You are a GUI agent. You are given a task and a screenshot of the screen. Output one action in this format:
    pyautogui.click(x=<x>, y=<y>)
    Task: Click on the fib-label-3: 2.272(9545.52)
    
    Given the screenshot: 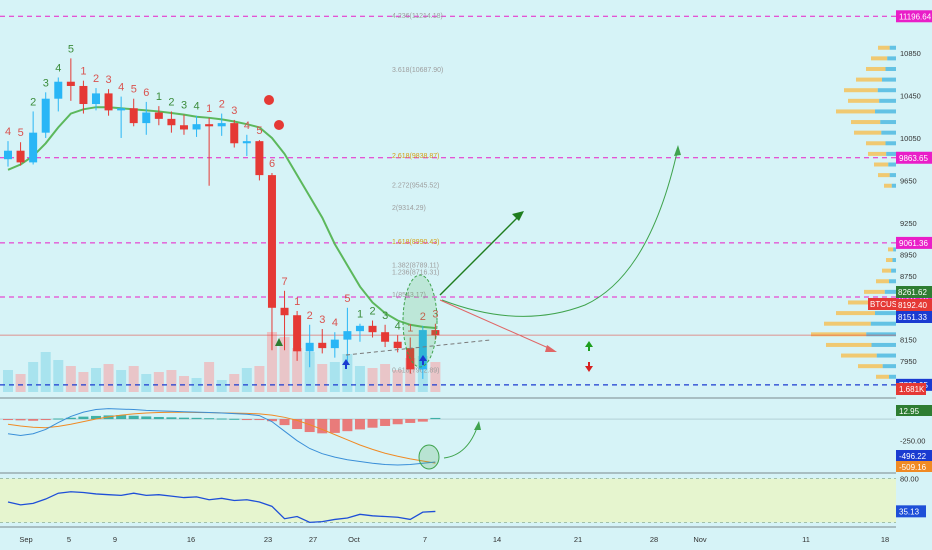 What is the action you would take?
    pyautogui.click(x=415, y=186)
    